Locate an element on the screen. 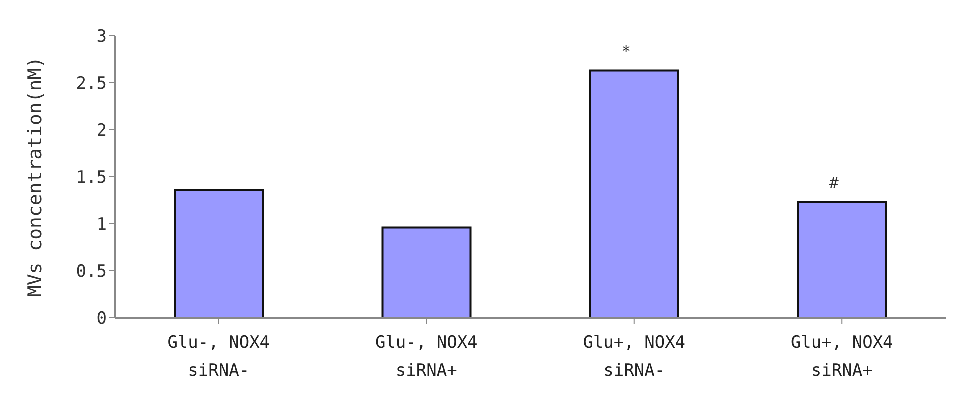 Image resolution: width=962 pixels, height=415 pixels. y-tick-label: 0 is located at coordinates (101, 319).